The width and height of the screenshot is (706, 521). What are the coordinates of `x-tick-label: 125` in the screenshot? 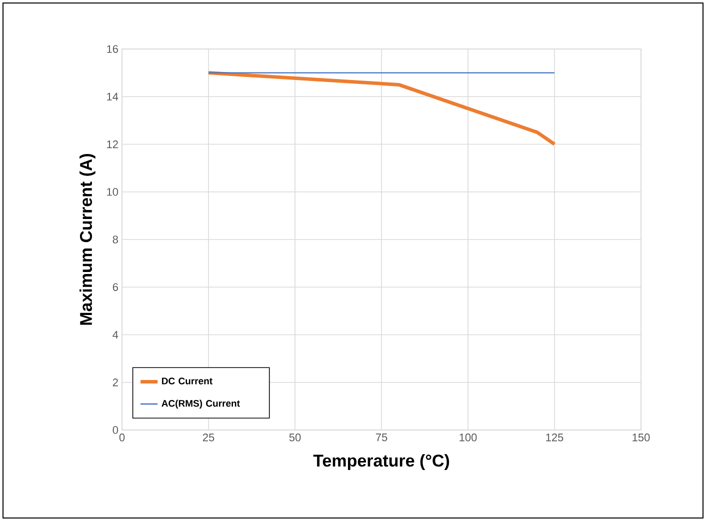 It's located at (555, 438).